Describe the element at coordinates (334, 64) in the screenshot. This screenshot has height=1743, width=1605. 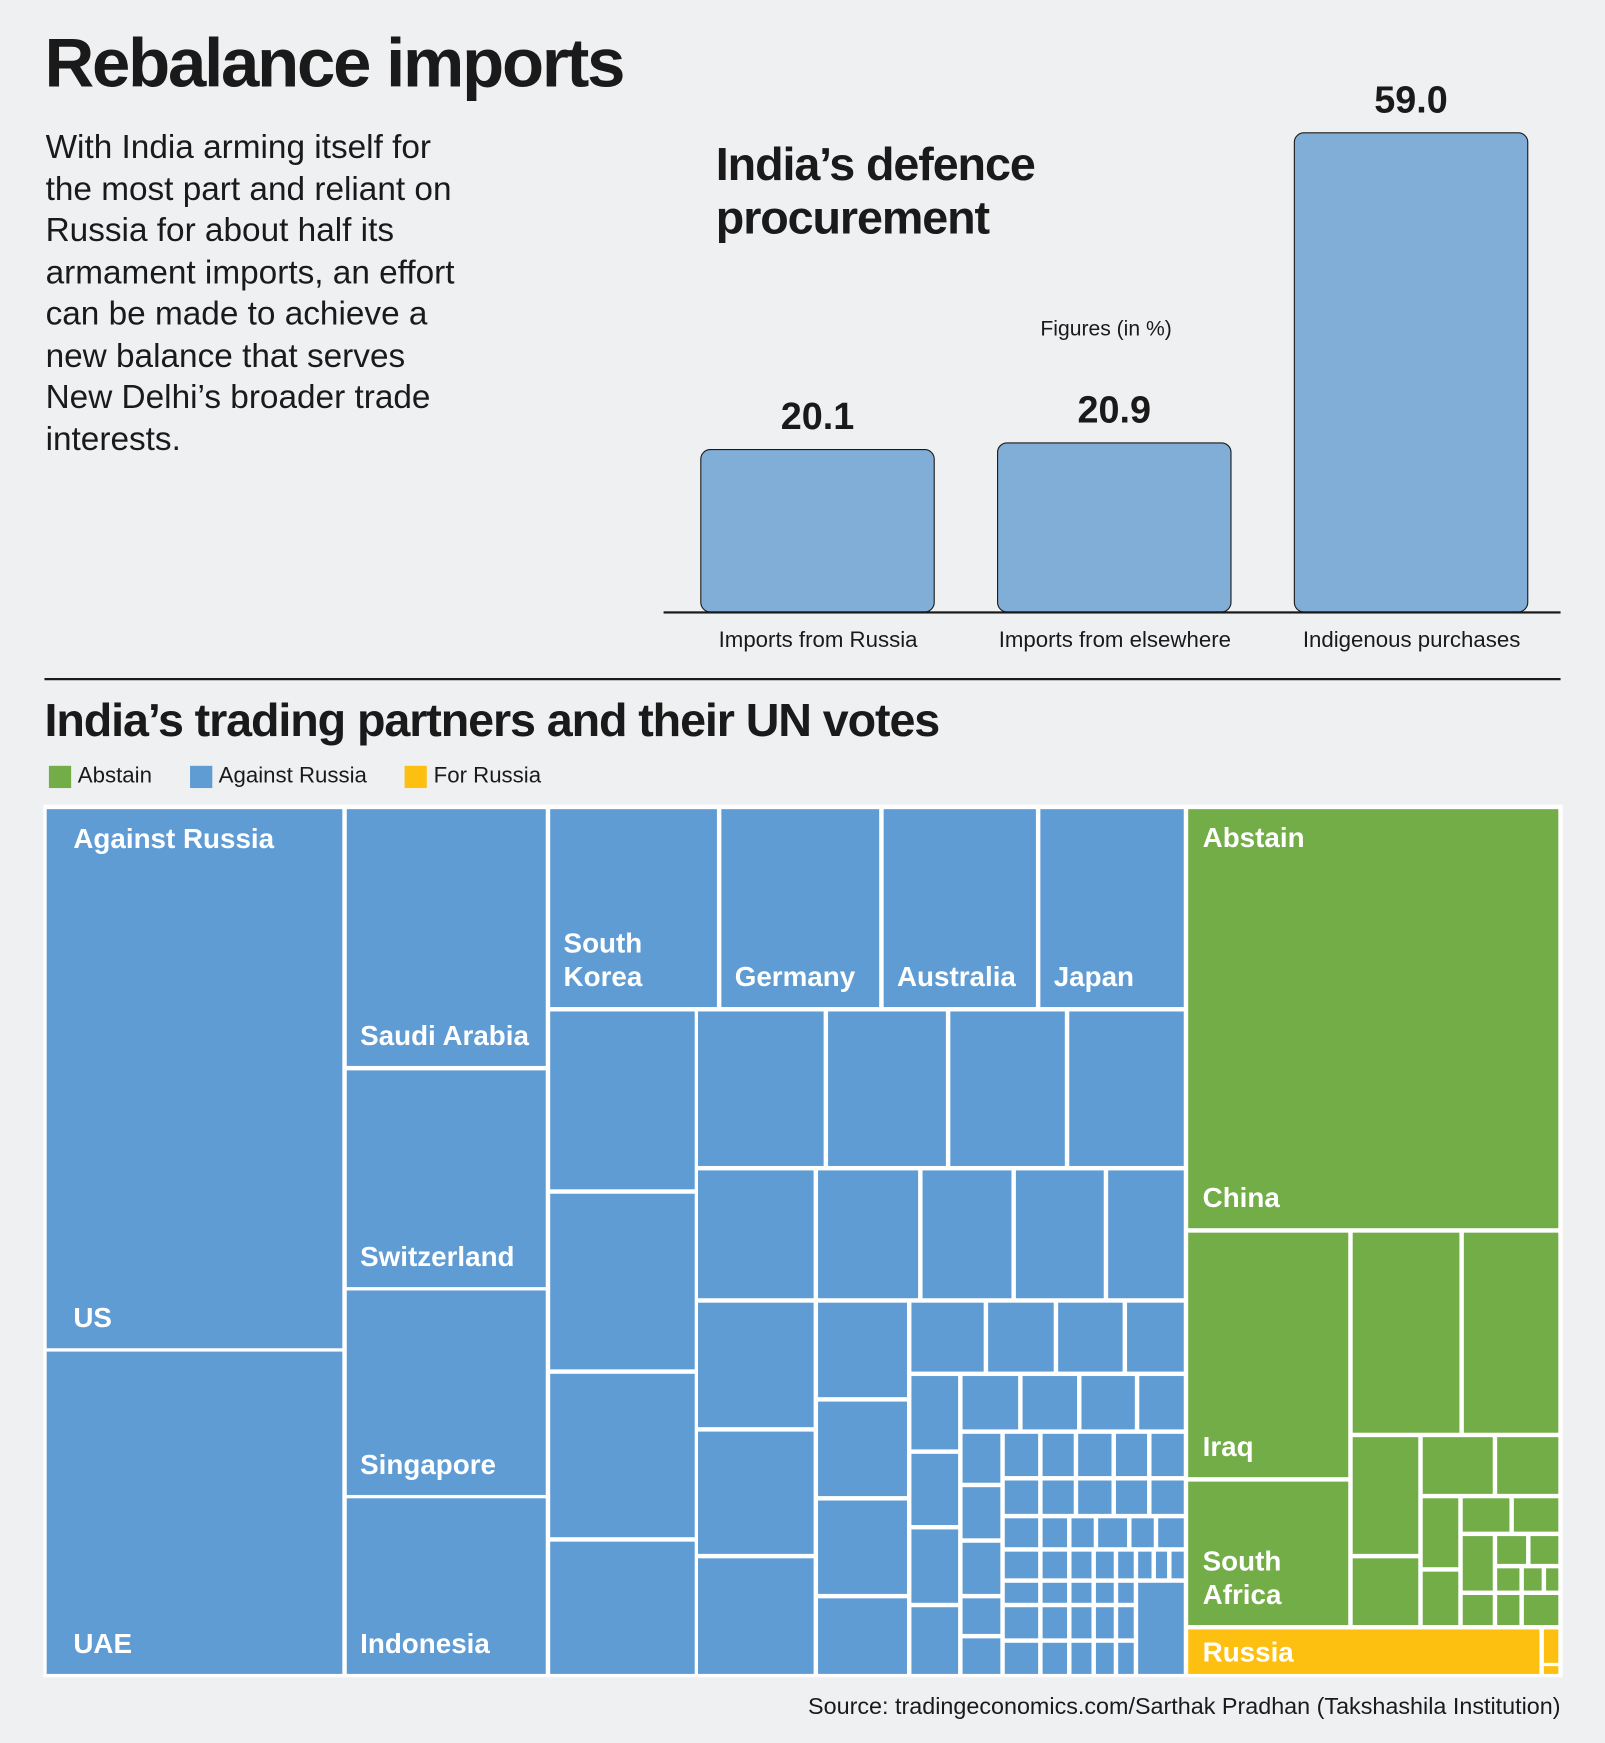
I see `page-title: Rebalance imports` at that location.